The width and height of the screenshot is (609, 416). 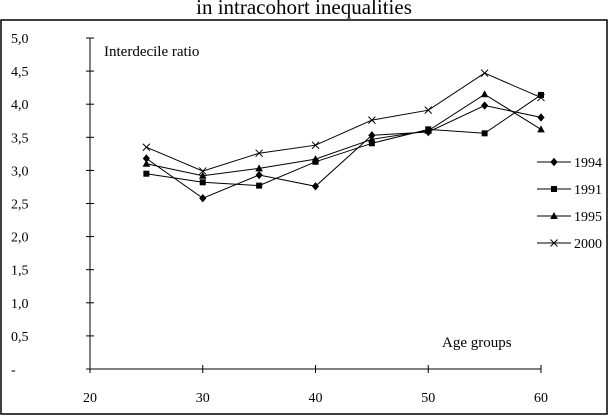 What do you see at coordinates (569, 190) in the screenshot?
I see `legend-entry: 1991` at bounding box center [569, 190].